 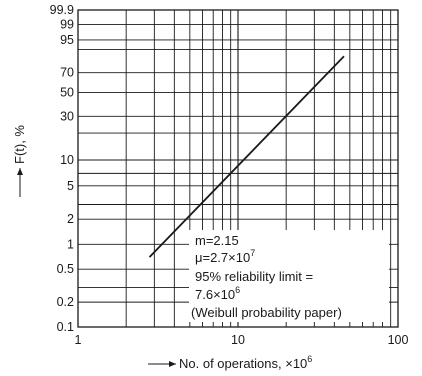 I want to click on x-axis-label-group: No. of operations, ×106, so click(x=230, y=362).